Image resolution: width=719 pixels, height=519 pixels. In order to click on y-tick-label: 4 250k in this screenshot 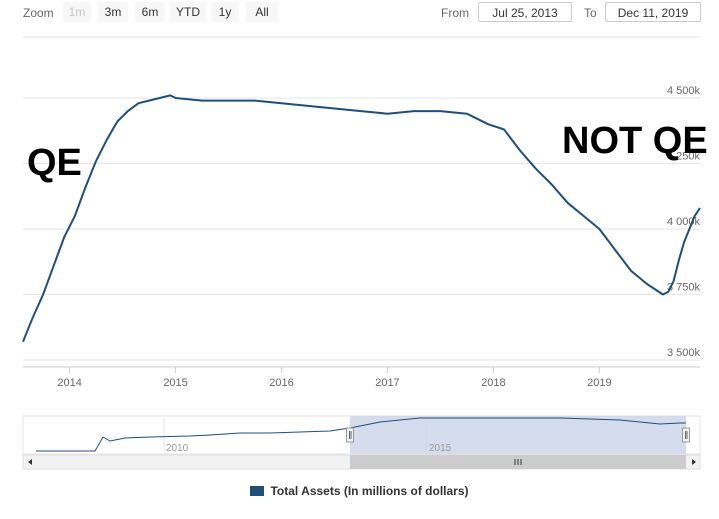, I will do `click(684, 157)`.